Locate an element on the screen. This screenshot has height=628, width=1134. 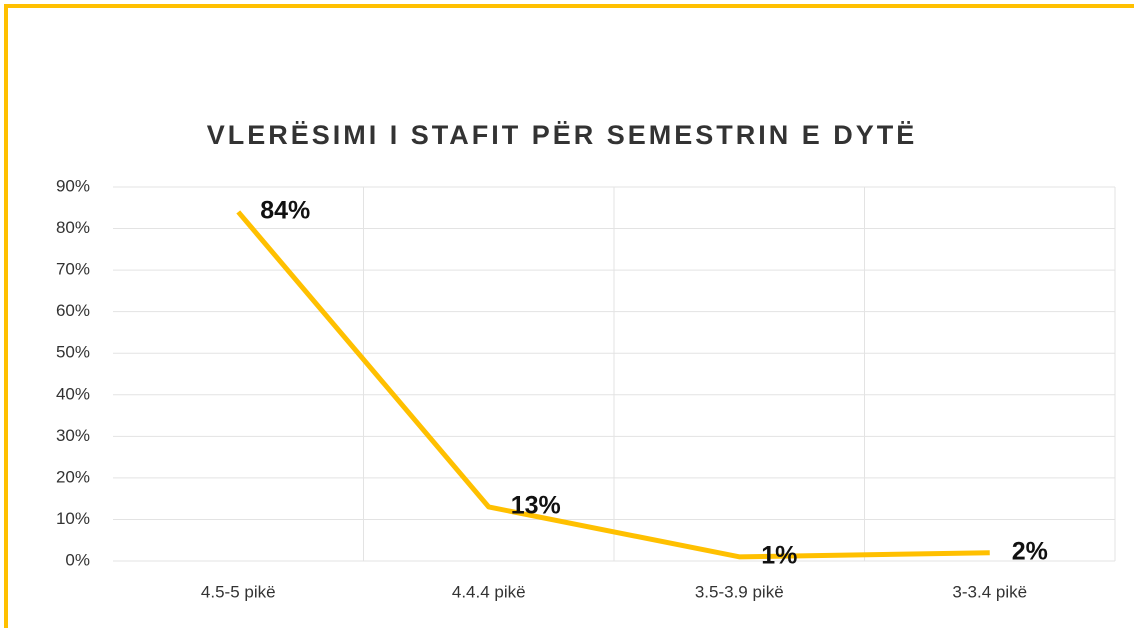
y-tick-label: 30% is located at coordinates (73, 435).